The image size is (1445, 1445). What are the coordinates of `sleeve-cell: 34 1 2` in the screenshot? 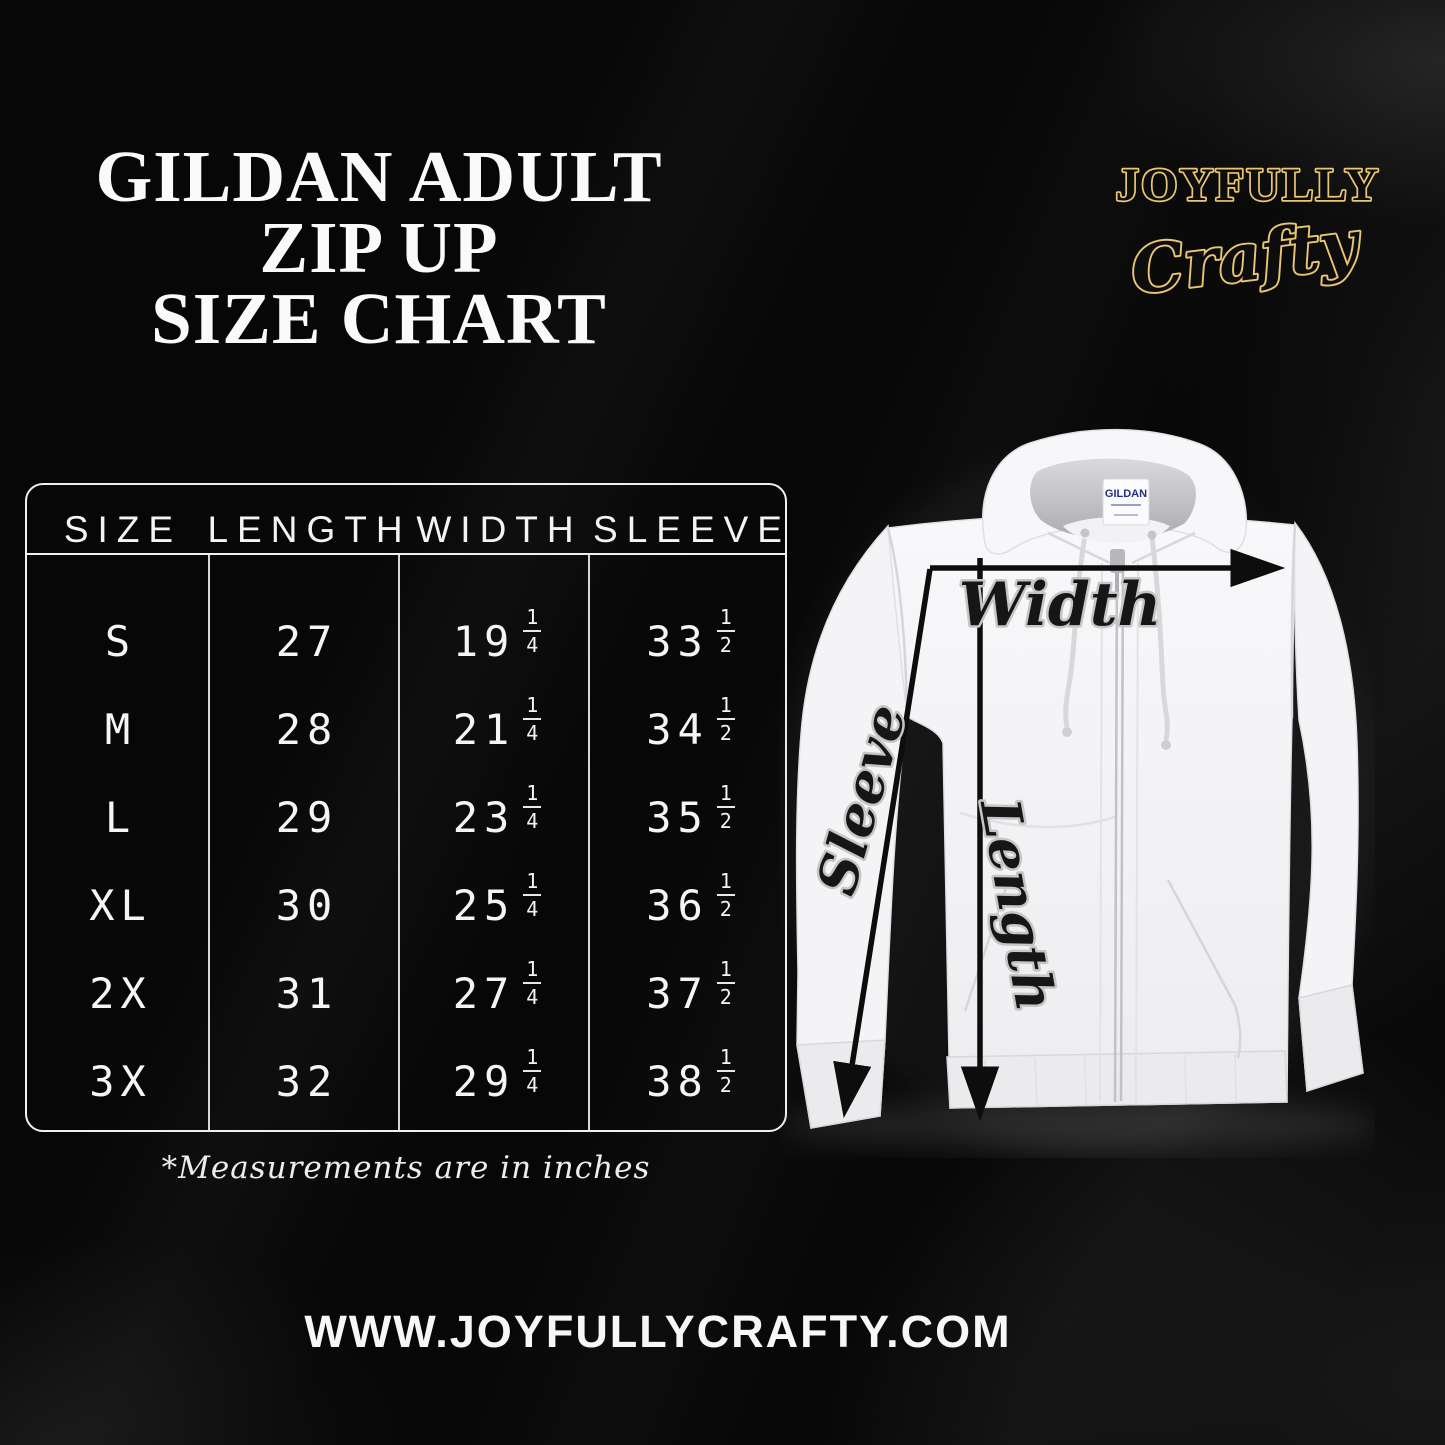 It's located at (687, 729).